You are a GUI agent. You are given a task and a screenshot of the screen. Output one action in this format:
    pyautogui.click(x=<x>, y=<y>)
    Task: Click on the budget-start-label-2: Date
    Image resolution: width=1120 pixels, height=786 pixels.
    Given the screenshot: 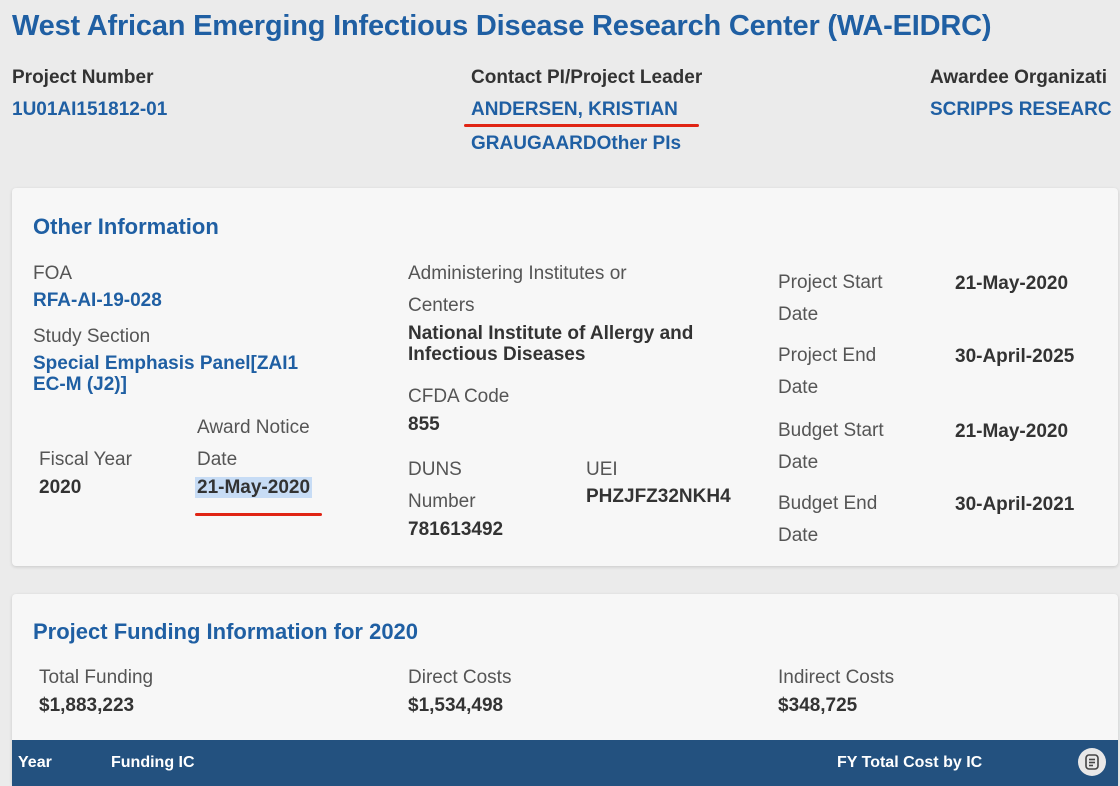 What is the action you would take?
    pyautogui.click(x=798, y=462)
    